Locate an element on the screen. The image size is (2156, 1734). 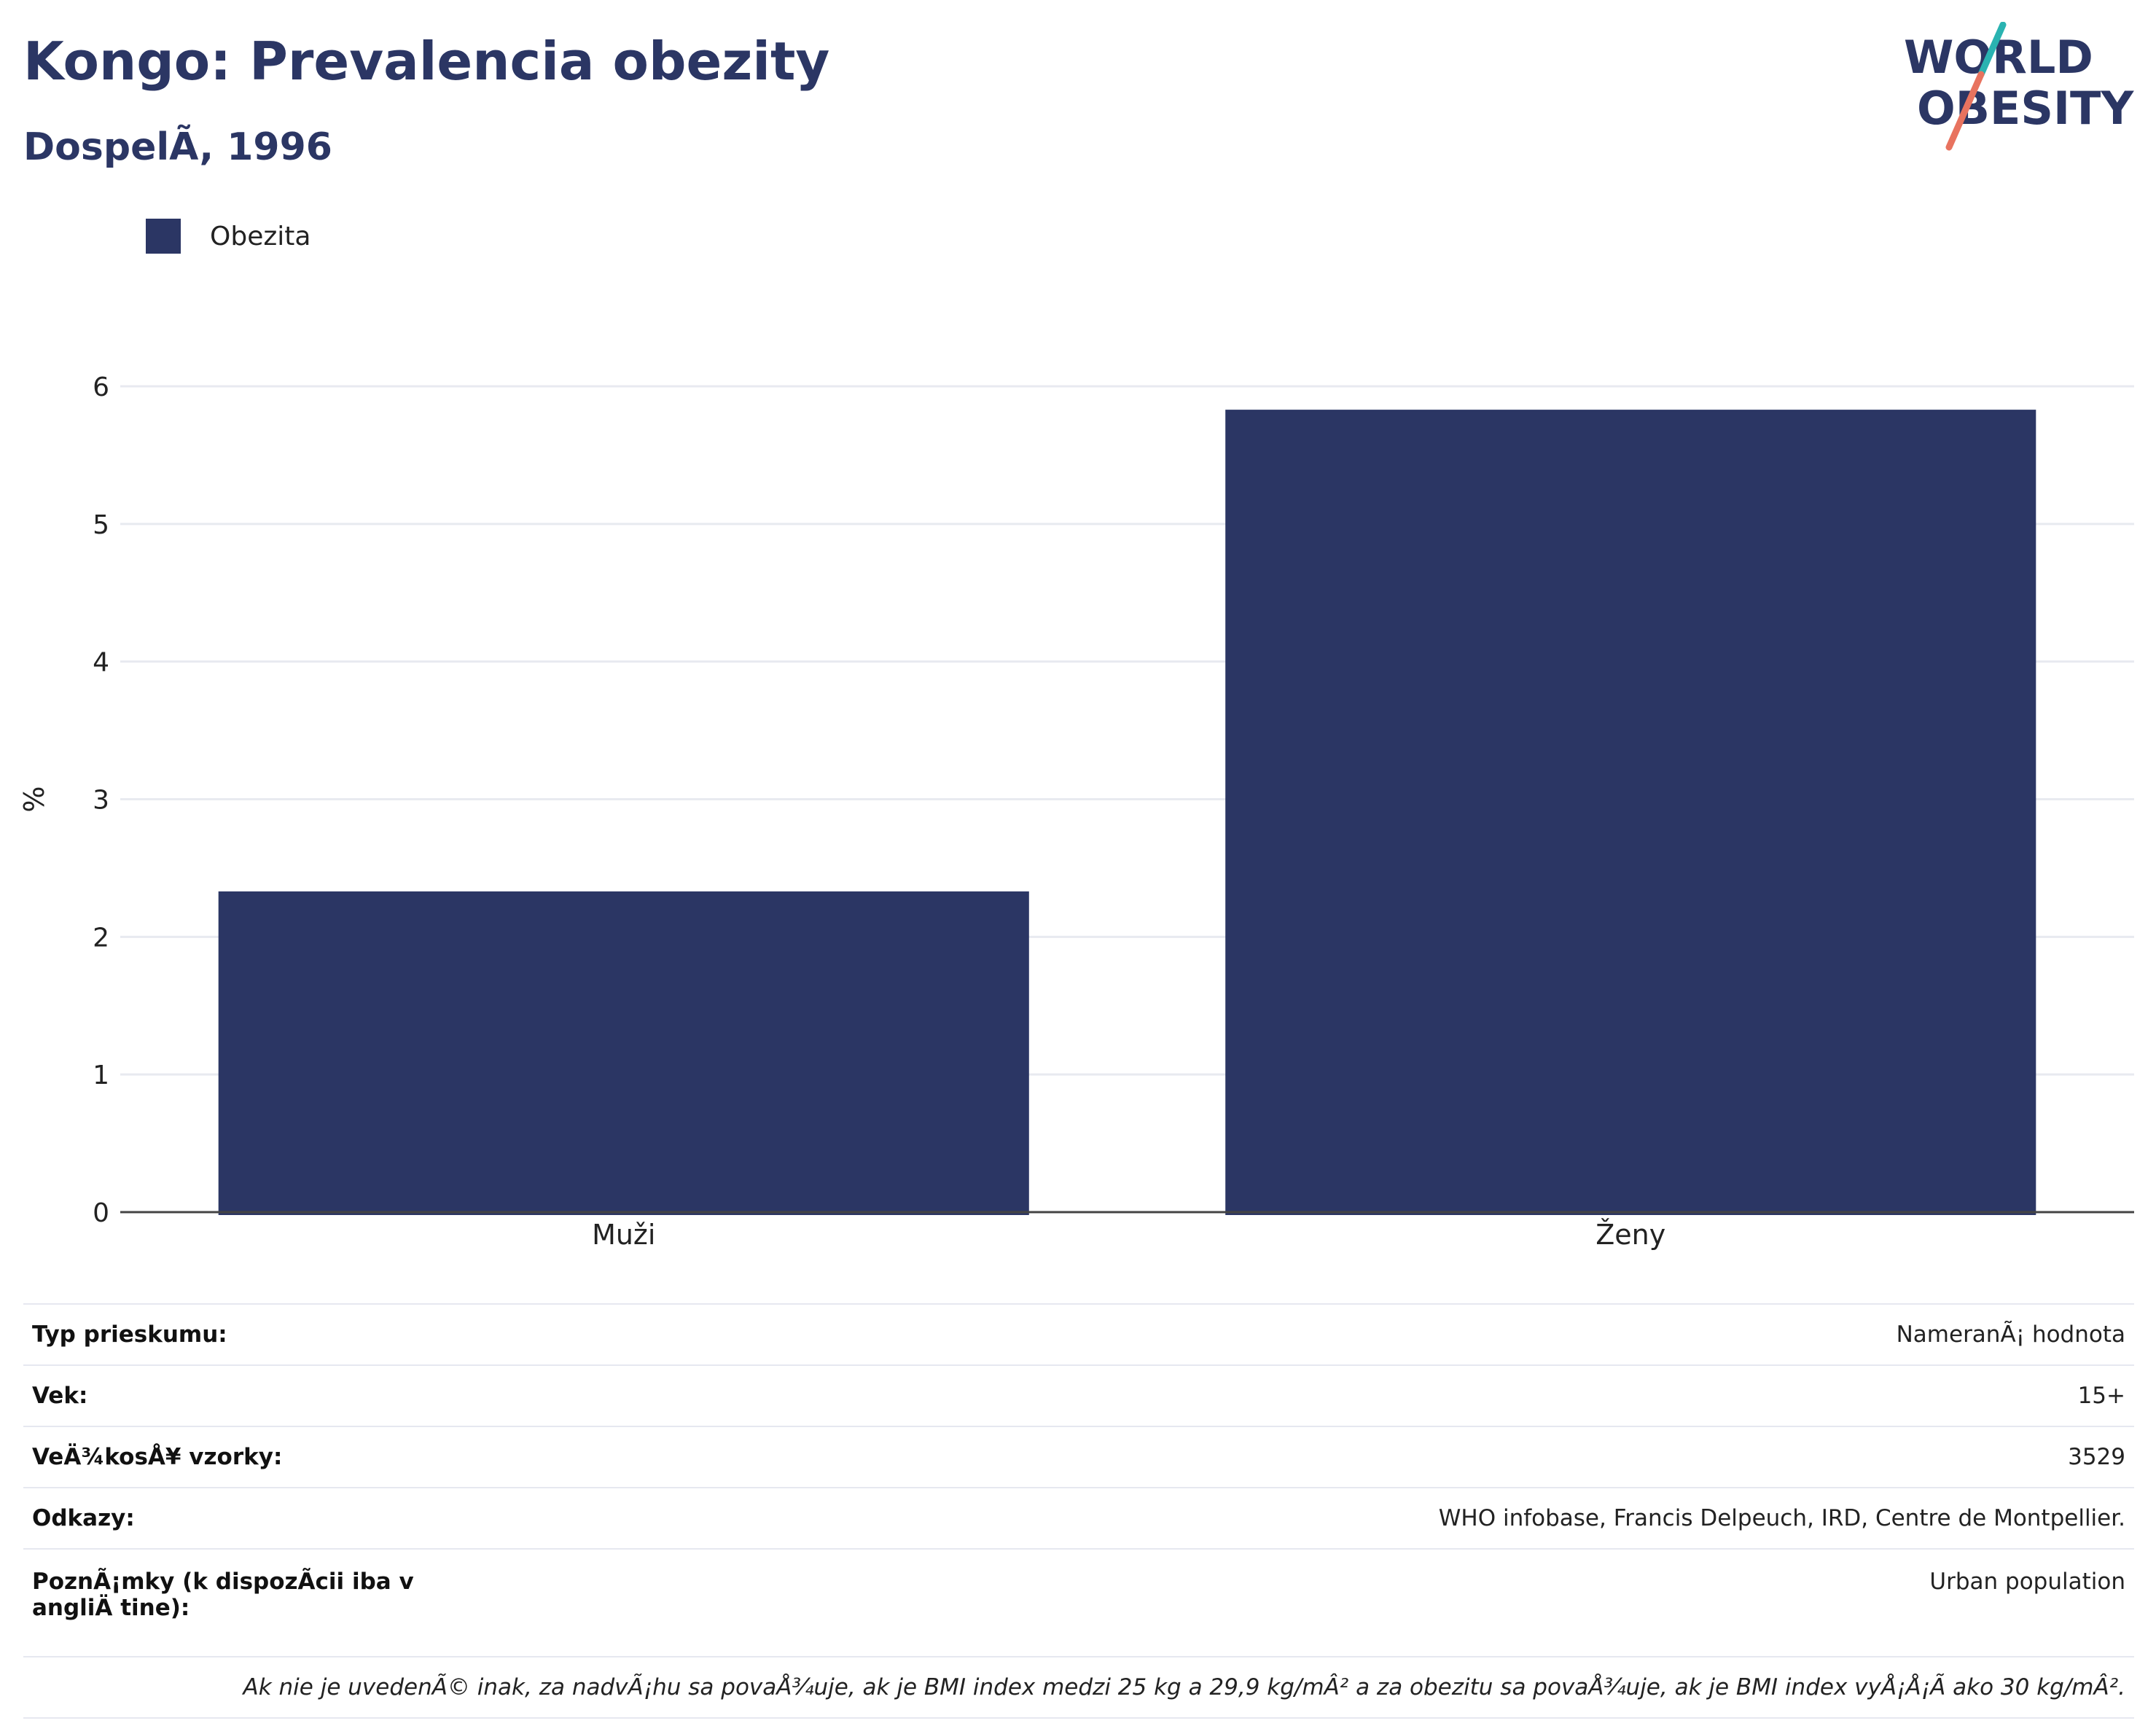
x-tick-labels: Muži Ženy is located at coordinates (1128, 1235).